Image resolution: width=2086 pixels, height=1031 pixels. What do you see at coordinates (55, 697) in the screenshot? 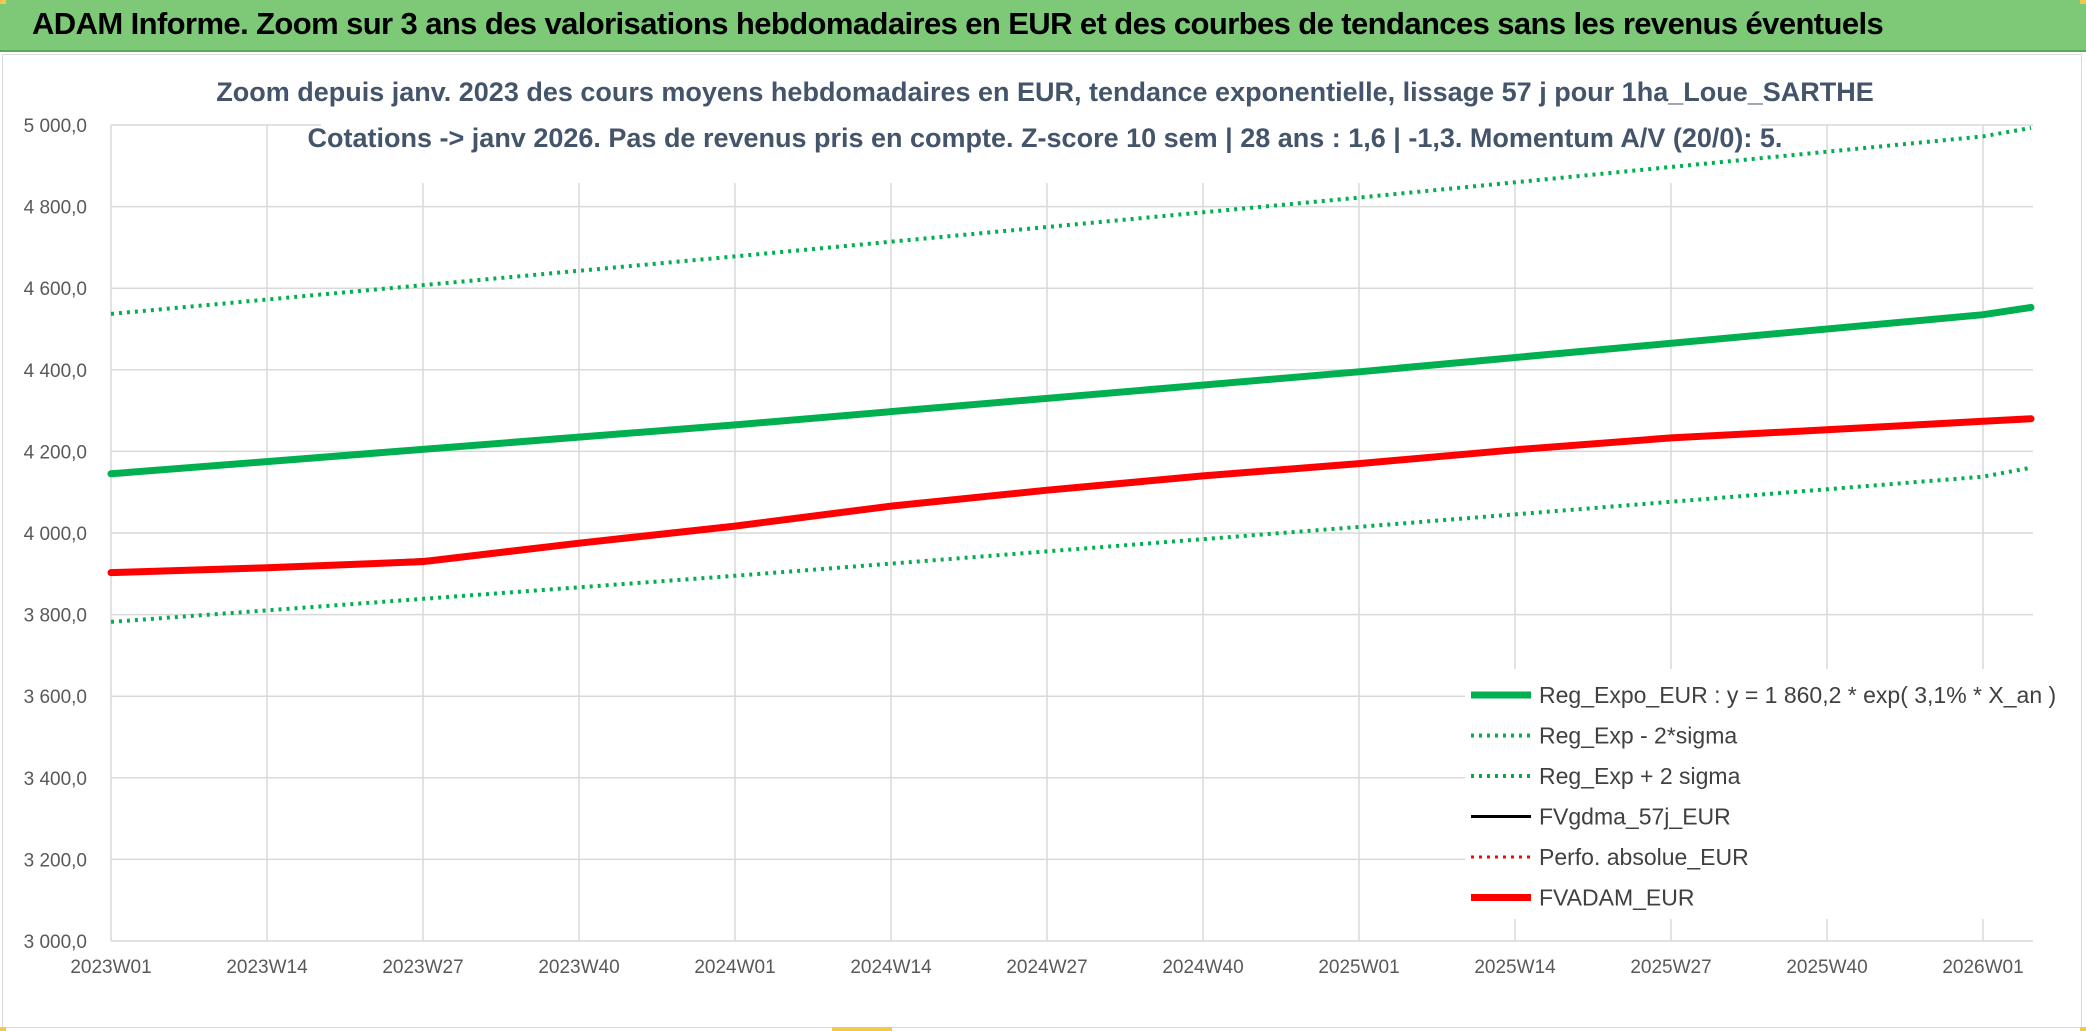
I see `y-tick-label: 3 600,0` at bounding box center [55, 697].